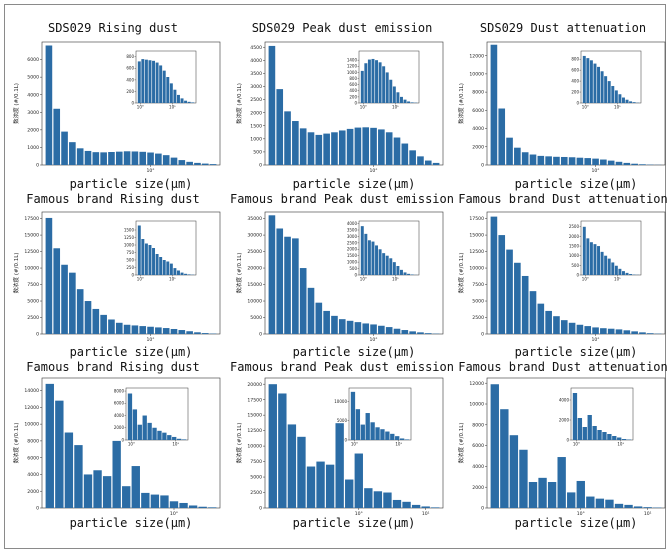  What do you see at coordinates (130, 259) in the screenshot?
I see `inset-y-tick-label: 500` at bounding box center [130, 259].